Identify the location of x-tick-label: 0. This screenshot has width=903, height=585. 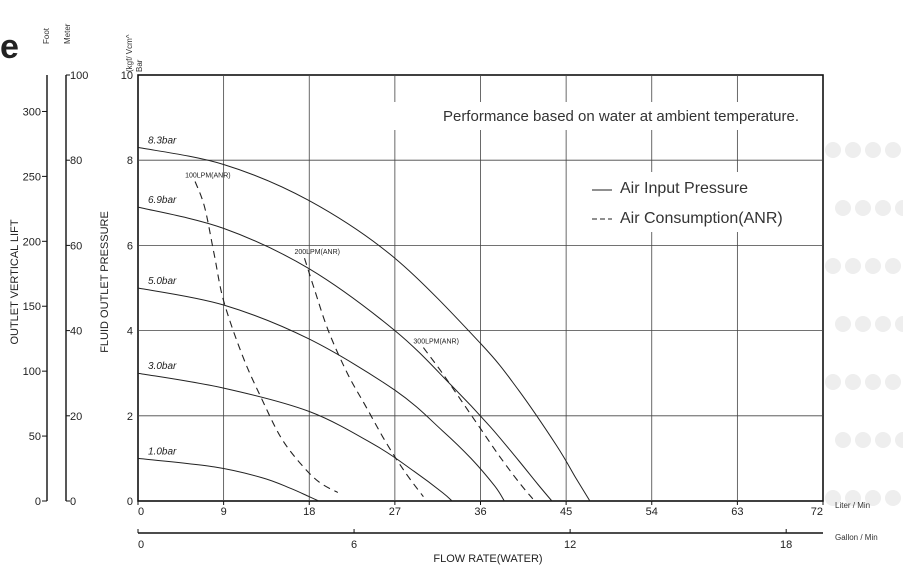
(141, 512).